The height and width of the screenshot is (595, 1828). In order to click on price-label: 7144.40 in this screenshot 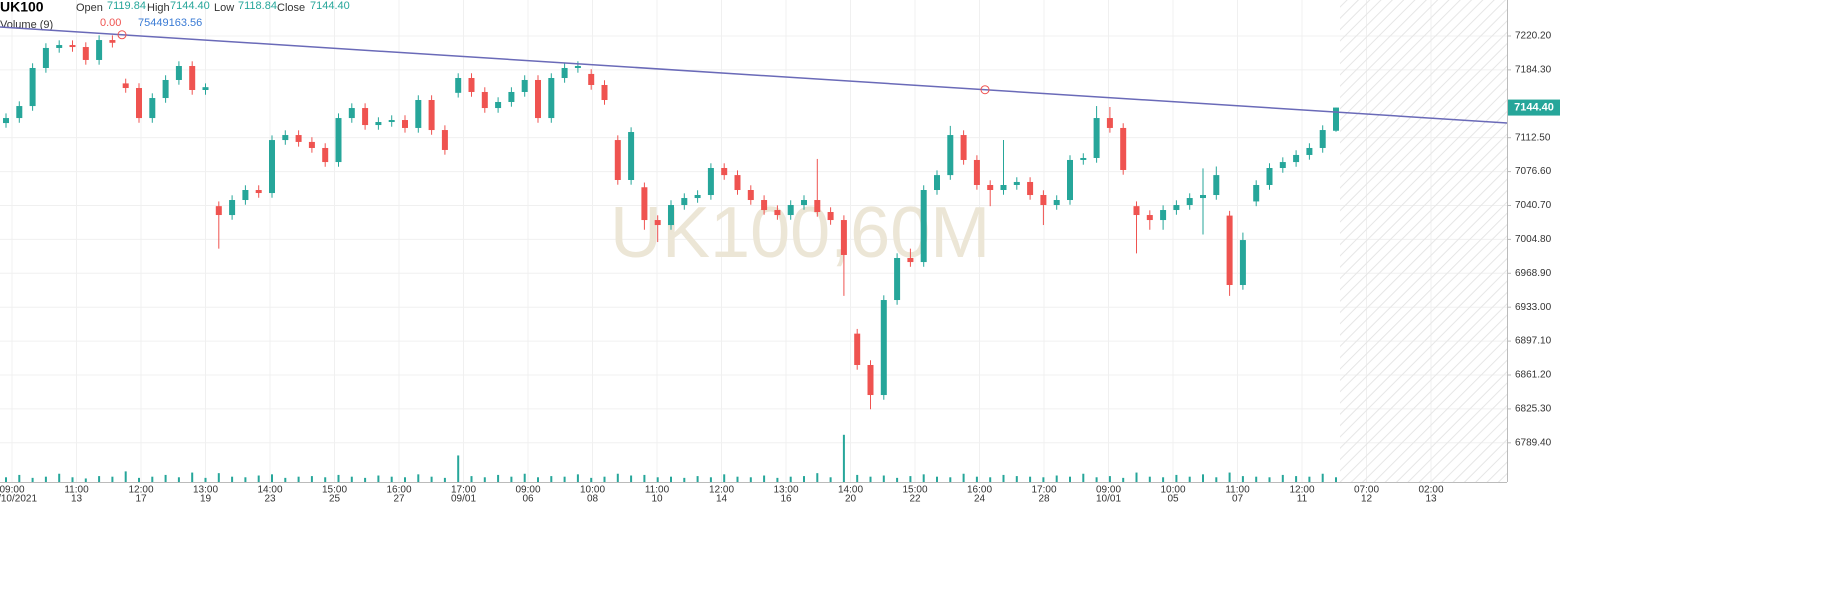, I will do `click(1534, 107)`.